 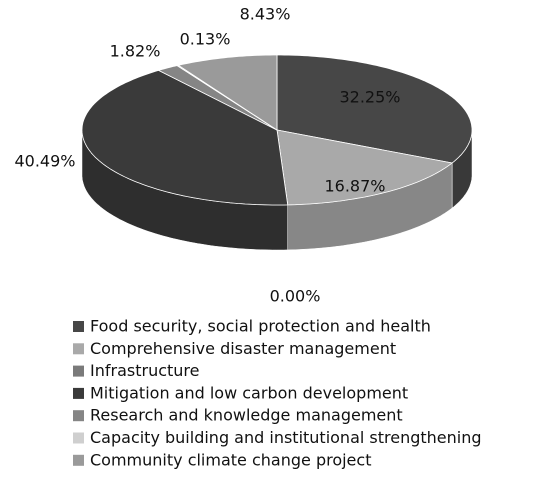 What do you see at coordinates (246, 415) in the screenshot?
I see `legend-label: Research and knowledge management` at bounding box center [246, 415].